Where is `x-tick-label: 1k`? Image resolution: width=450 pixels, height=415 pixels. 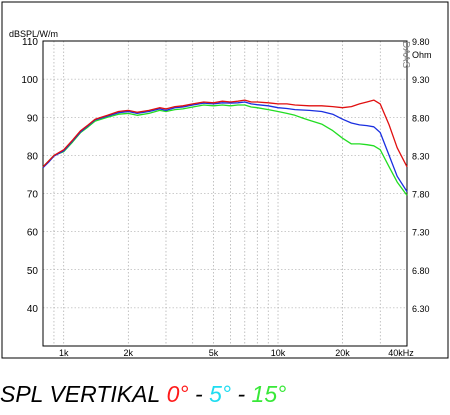 x-tick-label: 1k is located at coordinates (64, 353).